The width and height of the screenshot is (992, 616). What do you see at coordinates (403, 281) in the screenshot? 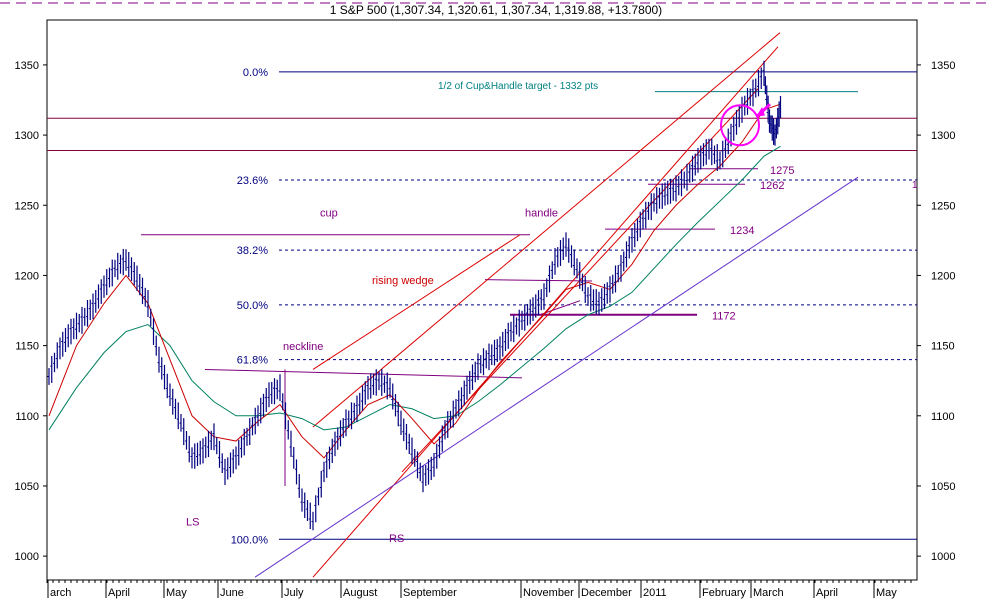
I see `rising-wedge-label: rising wedge` at bounding box center [403, 281].